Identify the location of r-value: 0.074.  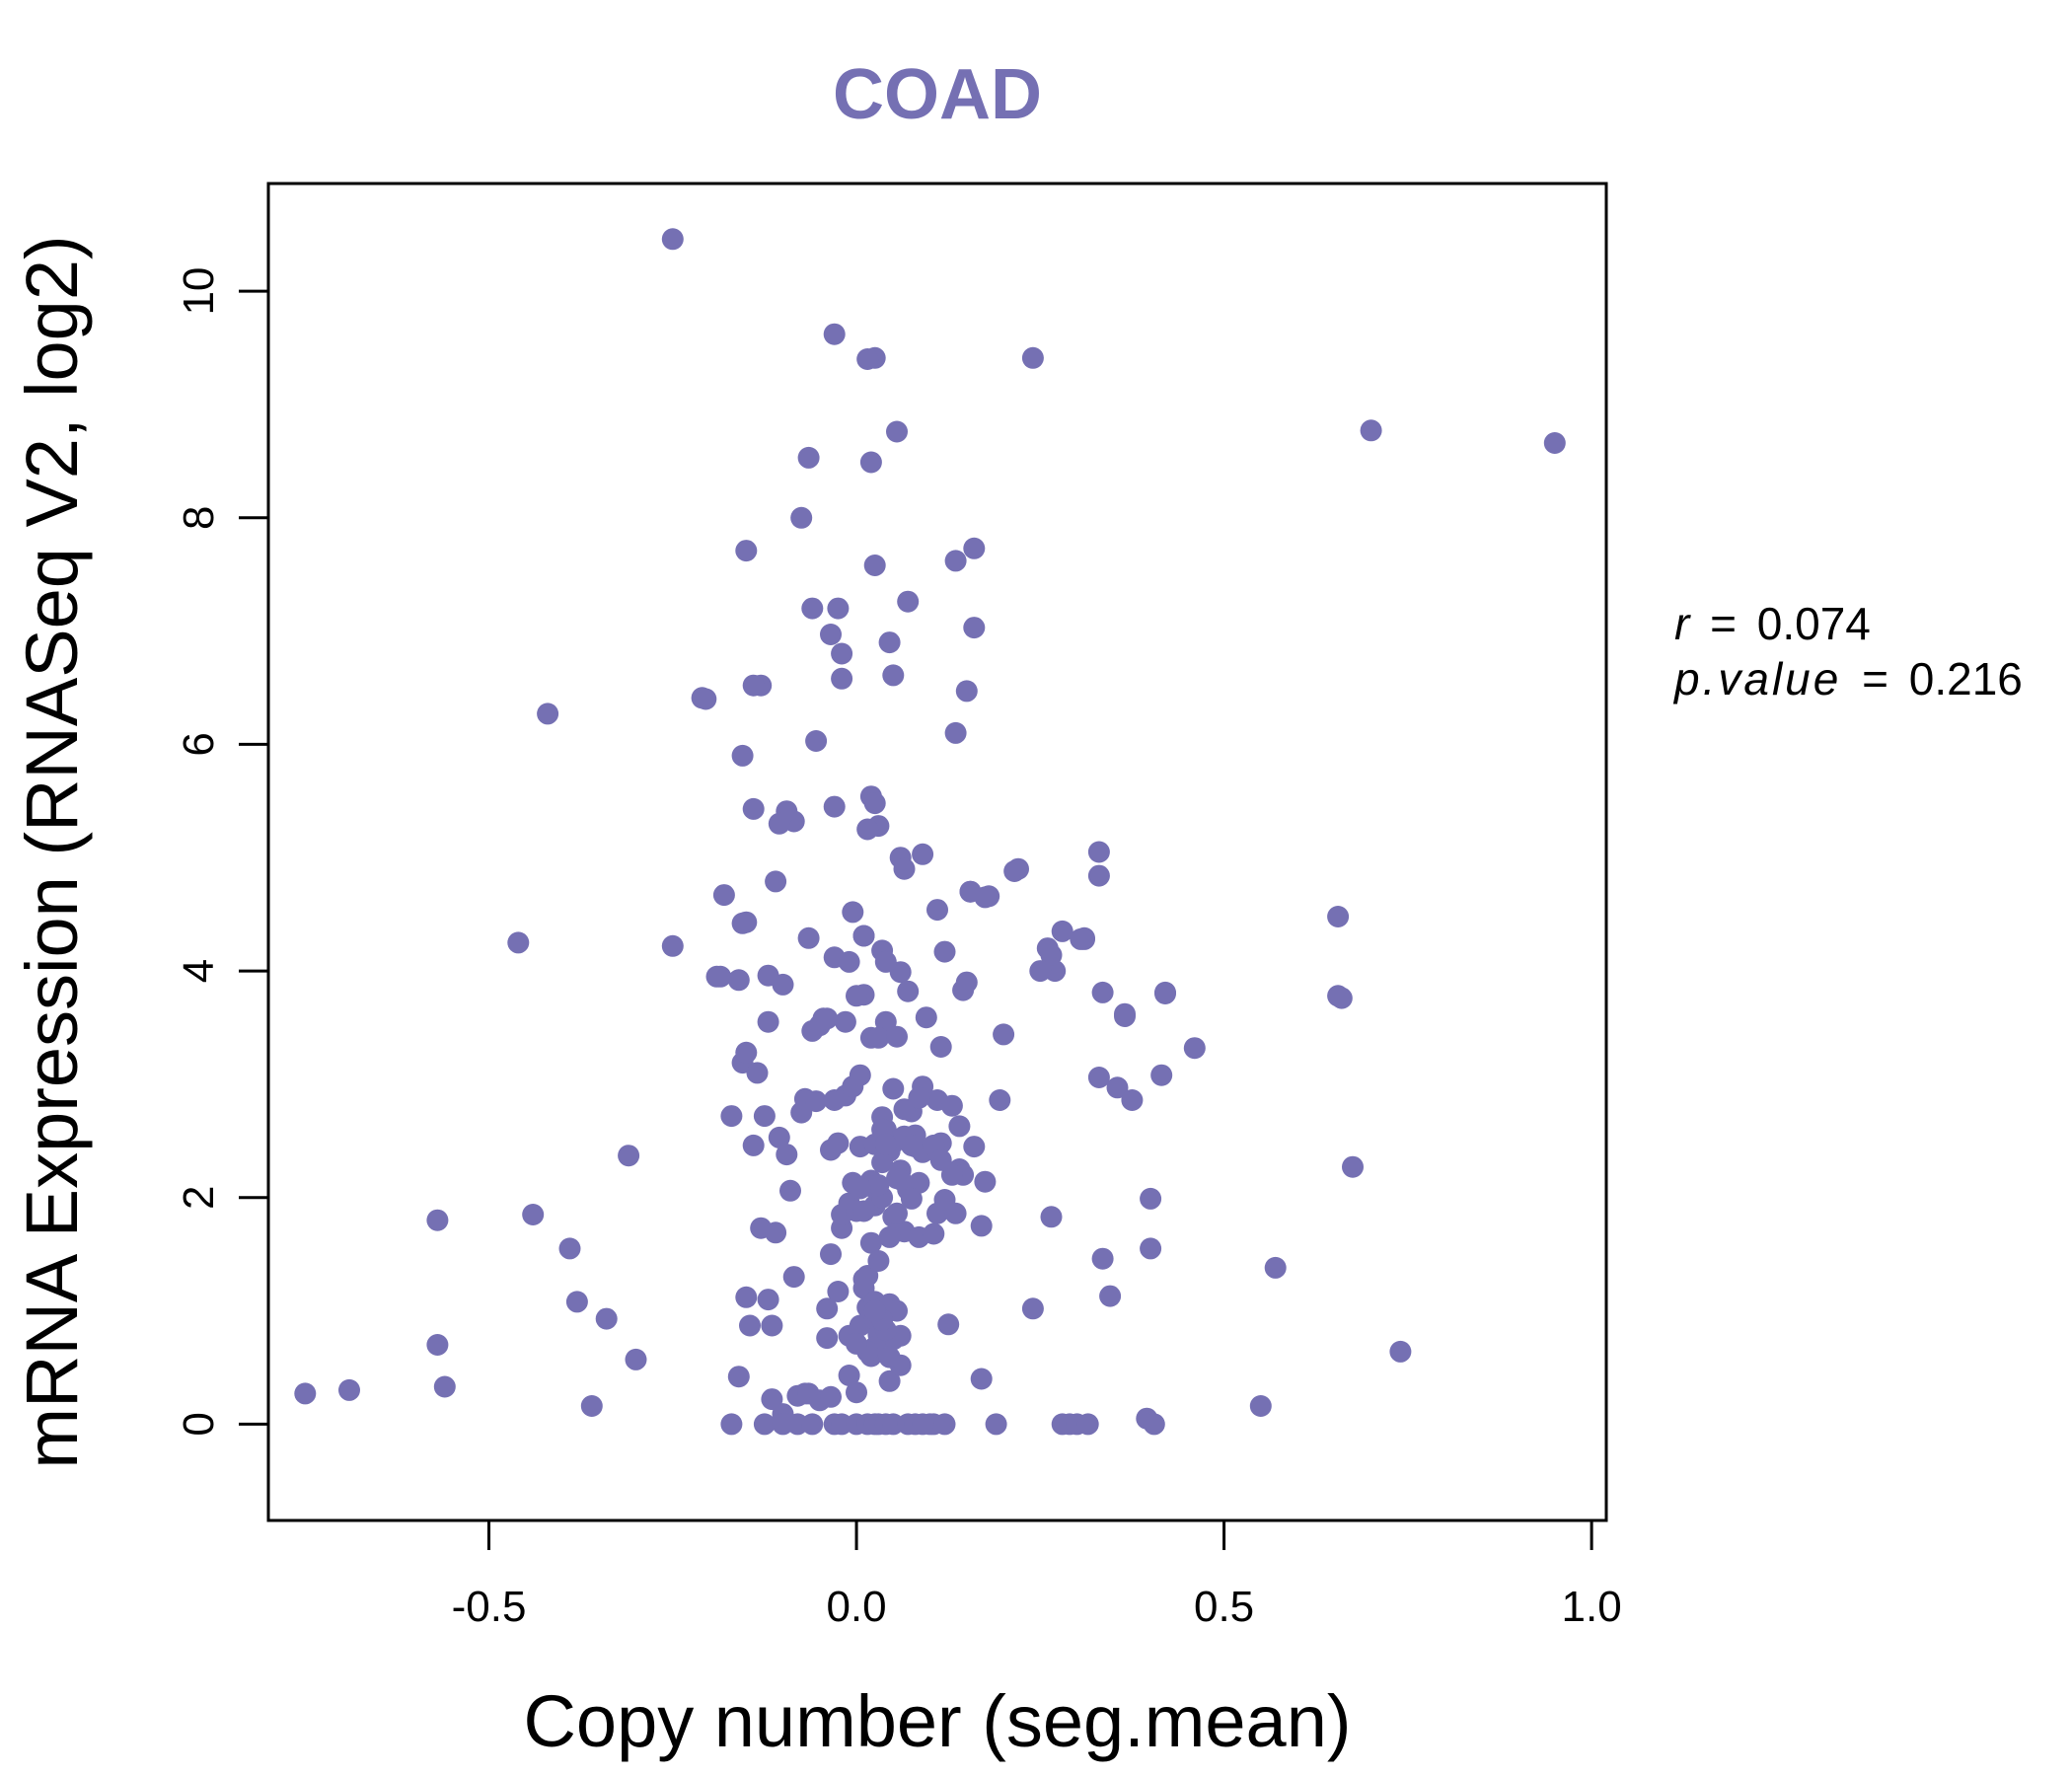
(1814, 624).